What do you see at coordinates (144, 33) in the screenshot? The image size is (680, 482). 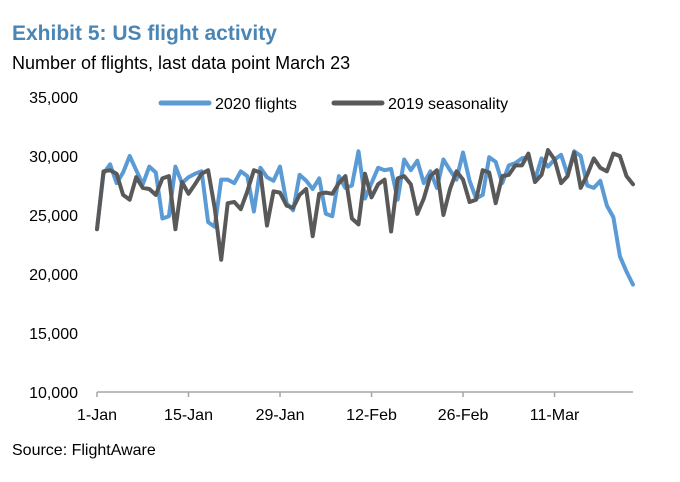 I see `exhibit-title: Exhibit 5: US flight activity` at bounding box center [144, 33].